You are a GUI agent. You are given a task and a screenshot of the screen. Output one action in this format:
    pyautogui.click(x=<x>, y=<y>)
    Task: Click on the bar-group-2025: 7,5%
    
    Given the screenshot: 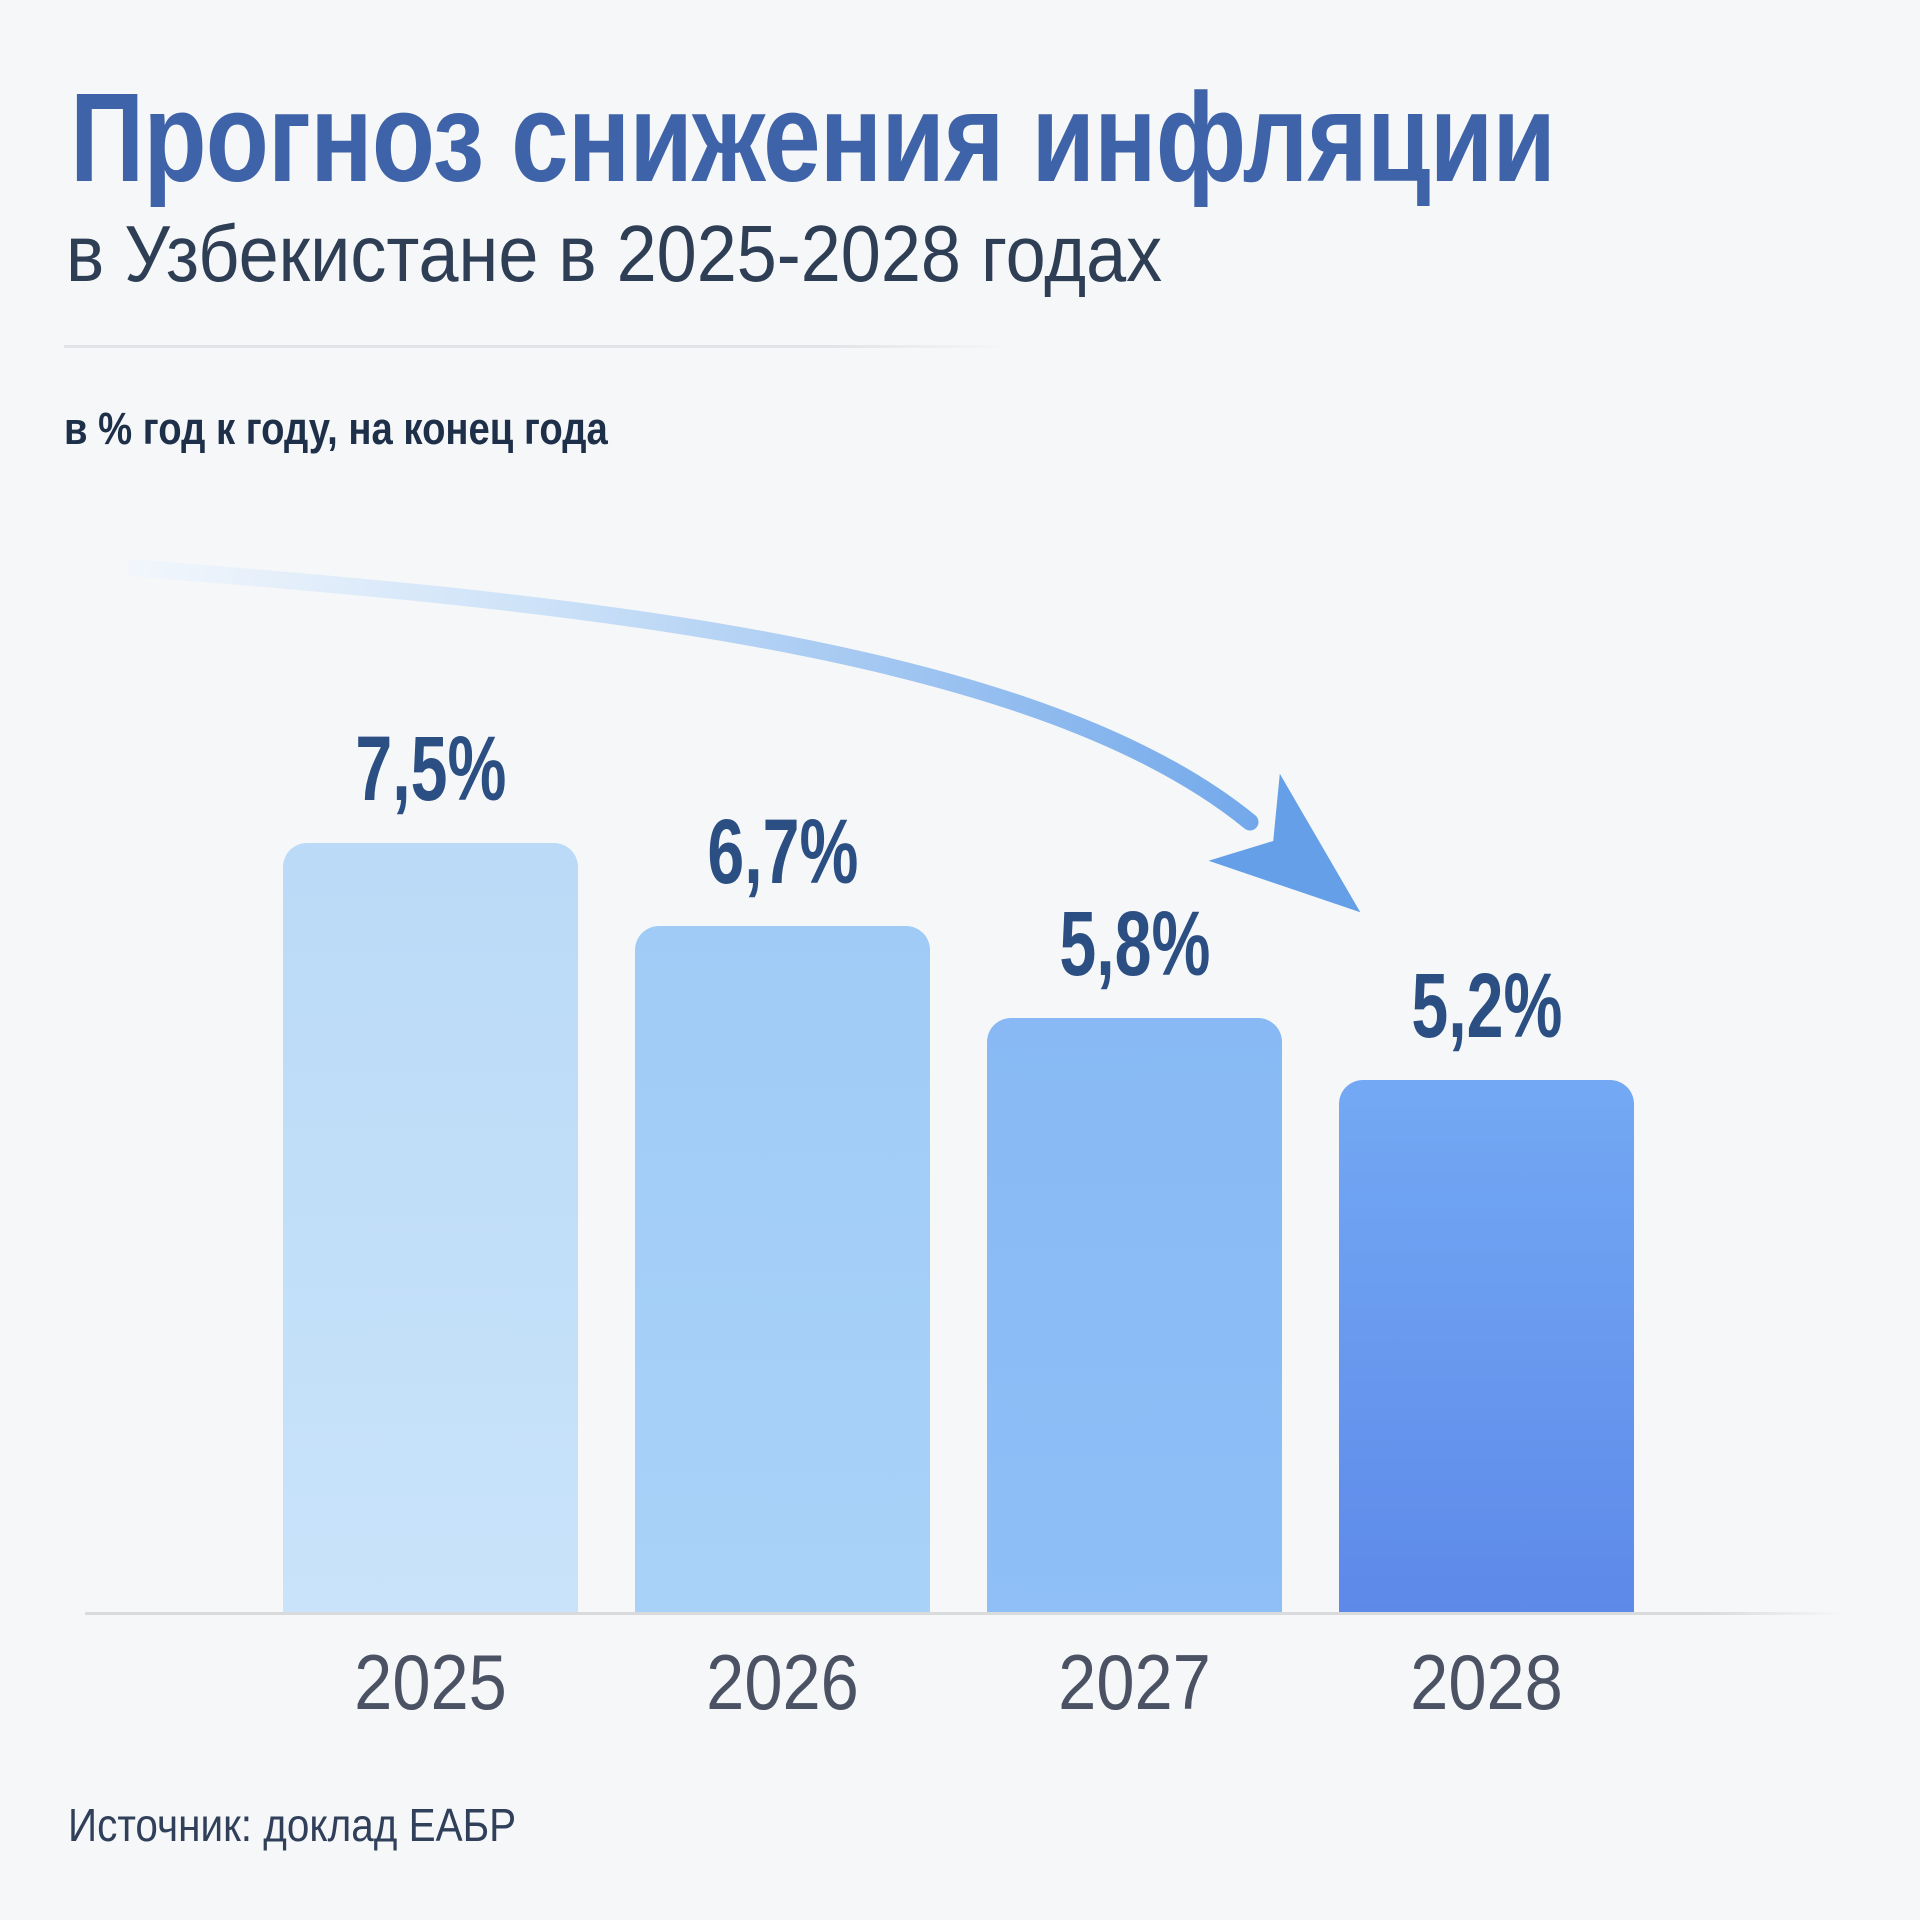 What is the action you would take?
    pyautogui.click(x=430, y=1169)
    